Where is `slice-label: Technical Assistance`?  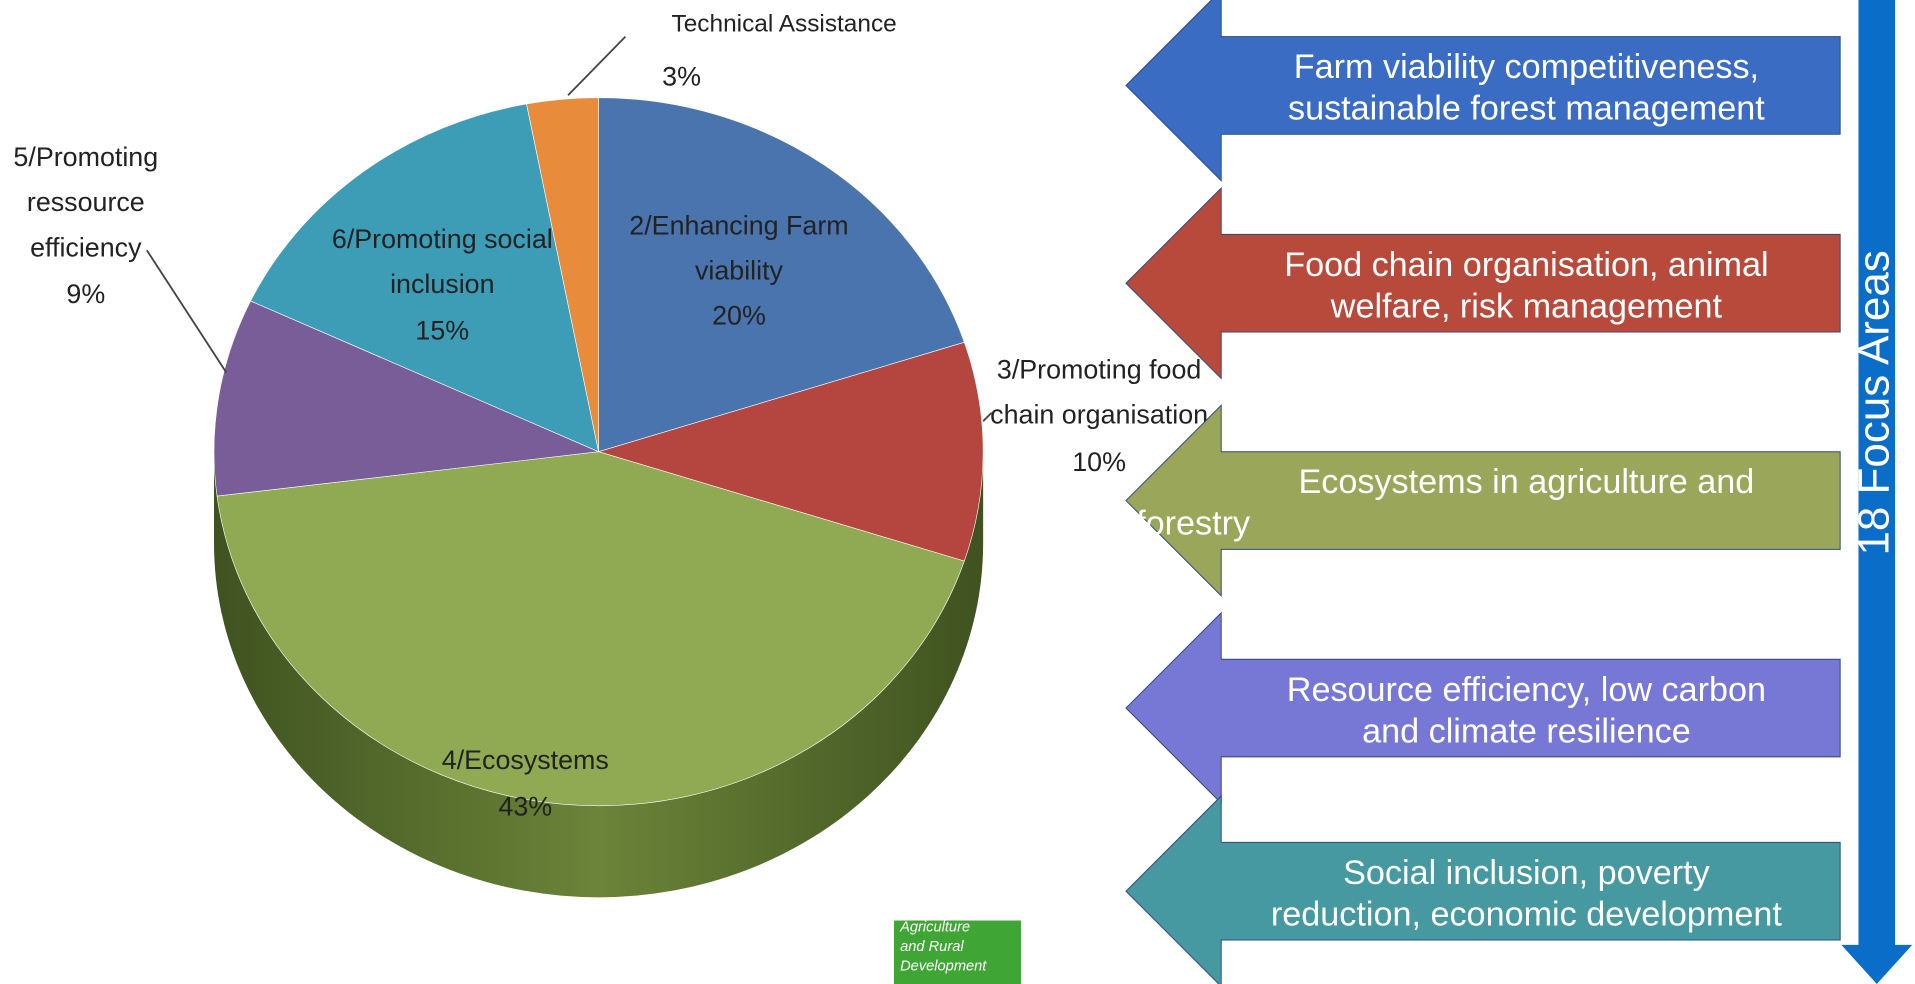
slice-label: Technical Assistance is located at coordinates (784, 24).